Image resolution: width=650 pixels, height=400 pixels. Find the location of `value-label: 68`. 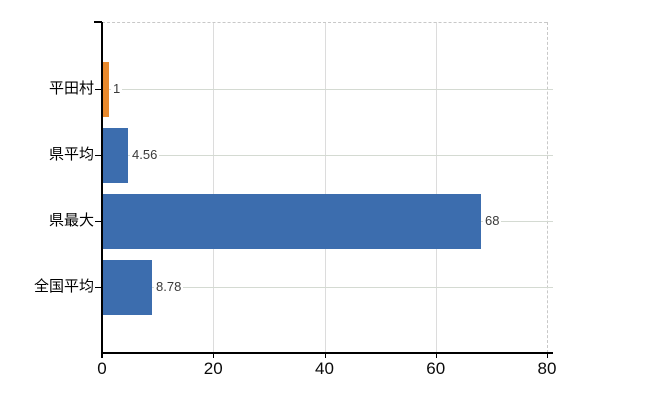

value-label: 68 is located at coordinates (492, 220).